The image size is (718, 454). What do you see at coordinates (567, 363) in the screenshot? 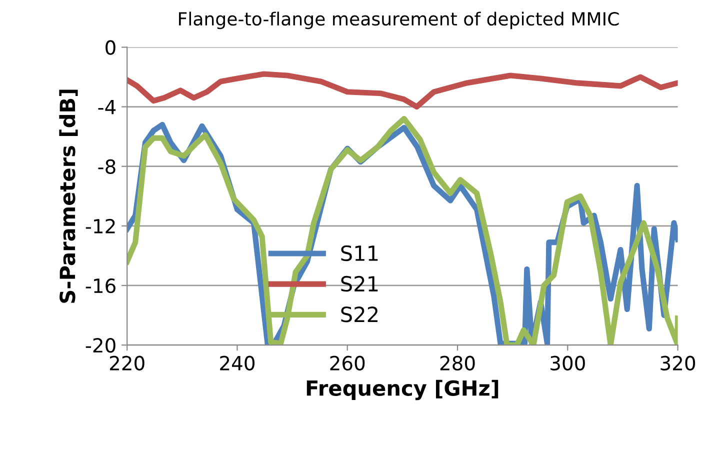
I see `x-tick-label: 300` at bounding box center [567, 363].